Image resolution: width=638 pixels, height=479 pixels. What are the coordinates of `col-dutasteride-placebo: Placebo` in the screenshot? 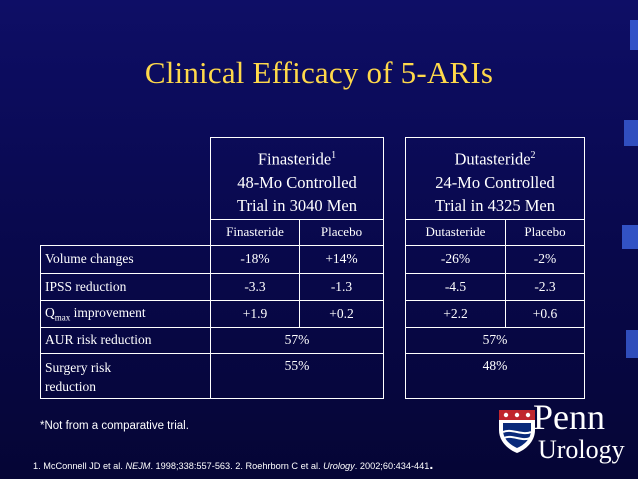 It's located at (545, 232).